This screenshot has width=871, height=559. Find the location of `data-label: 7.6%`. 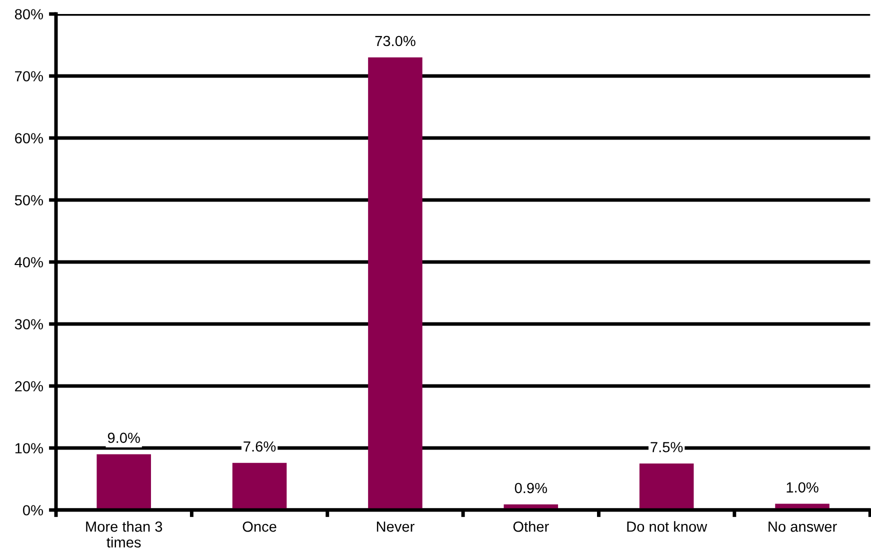

data-label: 7.6% is located at coordinates (260, 446).